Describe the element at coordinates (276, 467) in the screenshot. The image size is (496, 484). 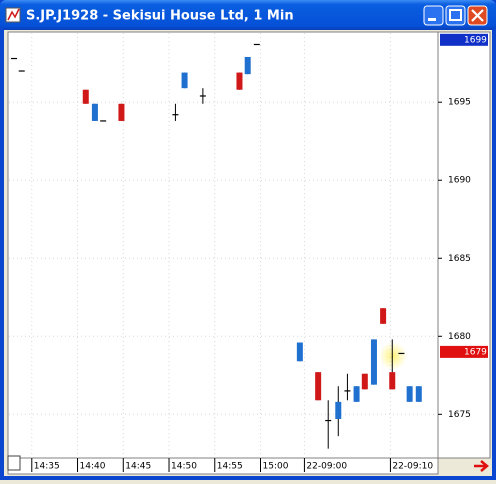
I see `x-tick-label: 15:00` at that location.